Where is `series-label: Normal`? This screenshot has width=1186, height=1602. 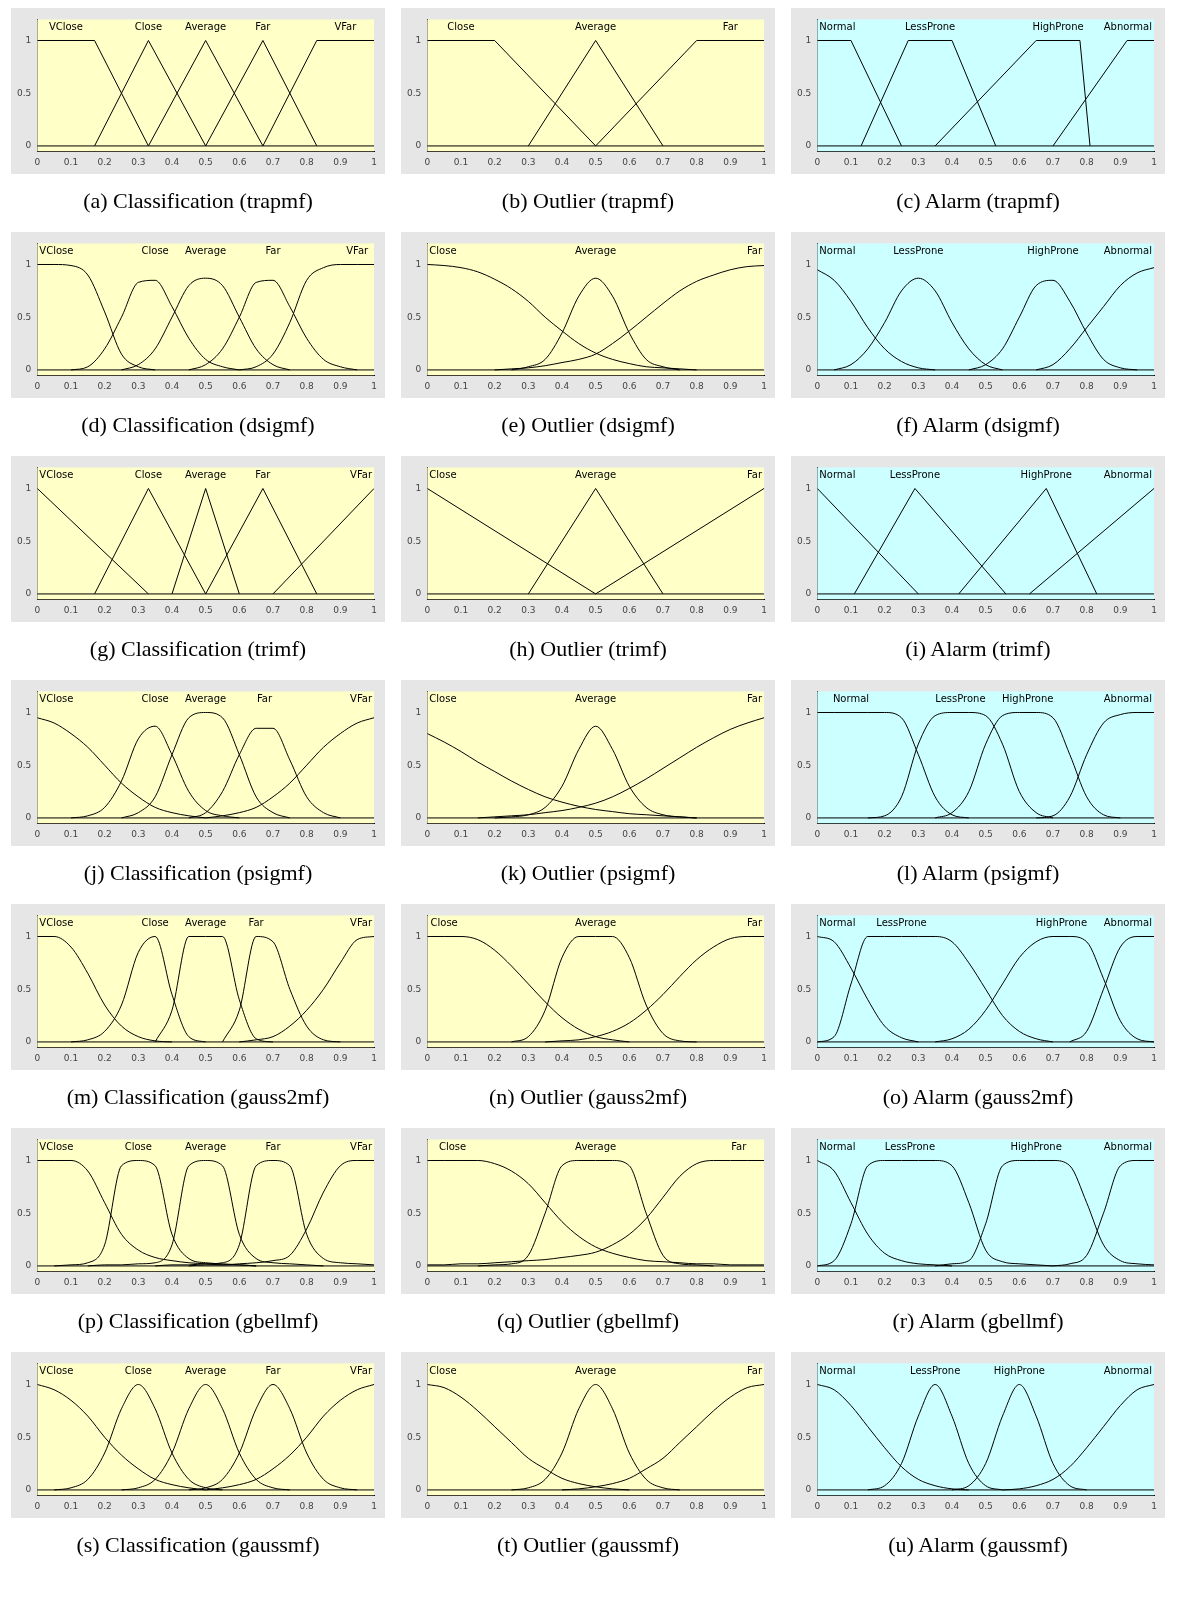
series-label: Normal is located at coordinates (837, 26).